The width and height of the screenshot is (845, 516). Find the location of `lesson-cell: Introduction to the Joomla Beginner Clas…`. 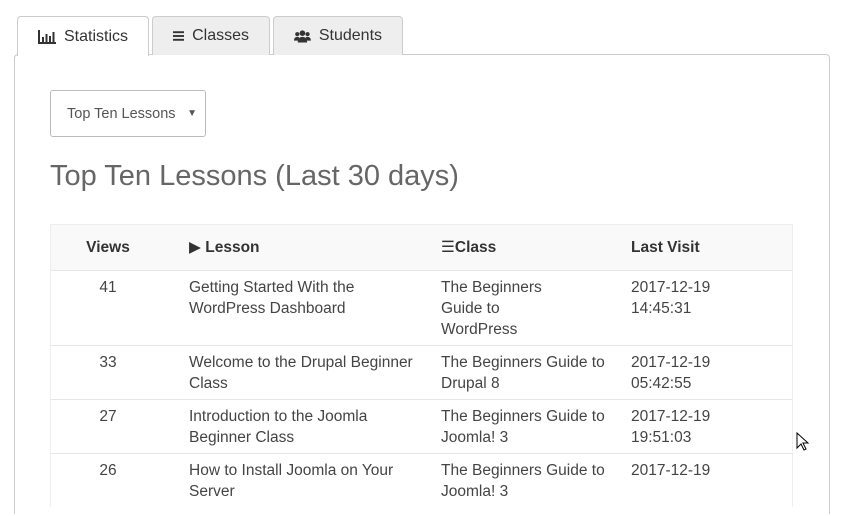

lesson-cell: Introduction to the Joomla Beginner Clas… is located at coordinates (278, 427).